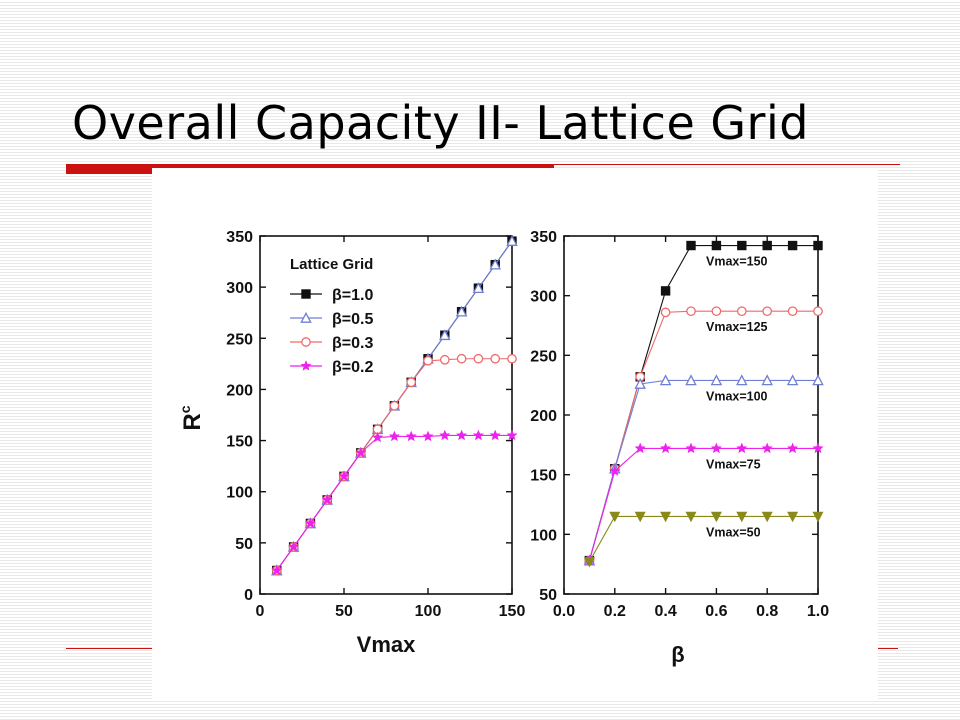  What do you see at coordinates (483, 164) in the screenshot?
I see `title-underline` at bounding box center [483, 164].